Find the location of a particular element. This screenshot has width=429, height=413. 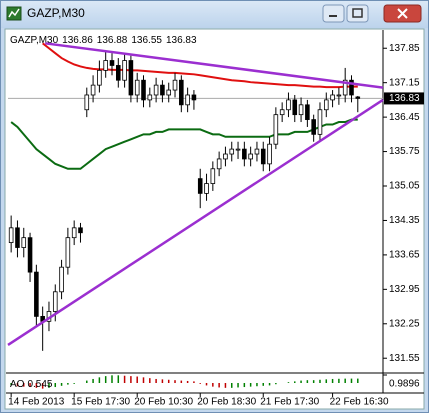

x-tick-label: 21 Feb 17:30 is located at coordinates (289, 402).